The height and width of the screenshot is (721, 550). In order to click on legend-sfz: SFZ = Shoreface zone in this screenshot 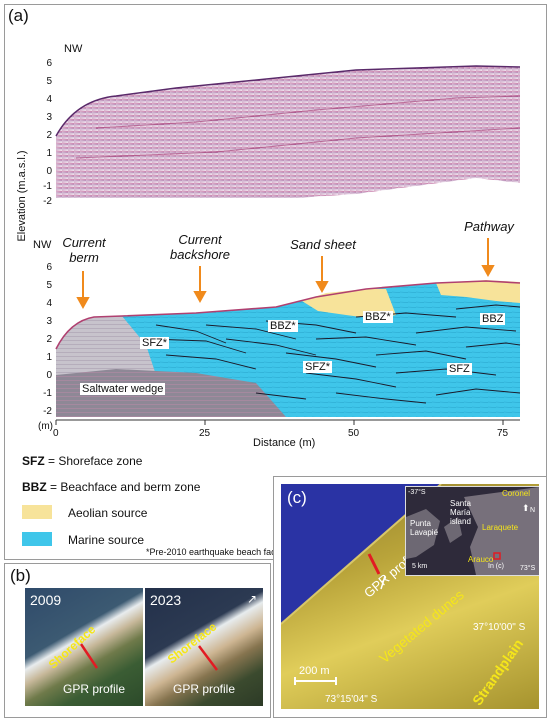, I will do `click(82, 461)`.